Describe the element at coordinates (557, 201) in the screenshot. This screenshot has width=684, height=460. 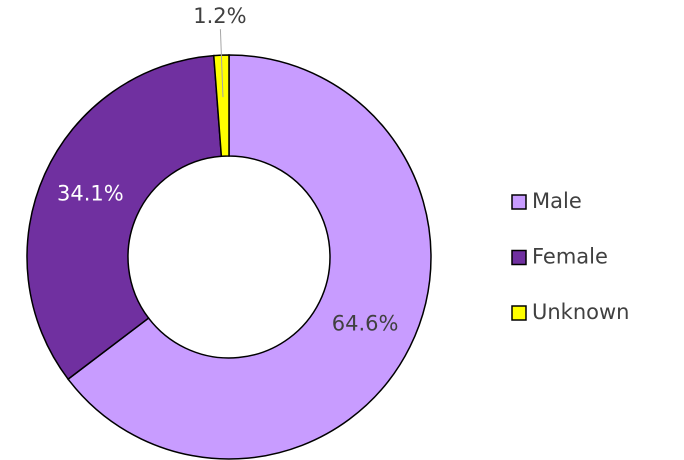
I see `legend-label: Male` at that location.